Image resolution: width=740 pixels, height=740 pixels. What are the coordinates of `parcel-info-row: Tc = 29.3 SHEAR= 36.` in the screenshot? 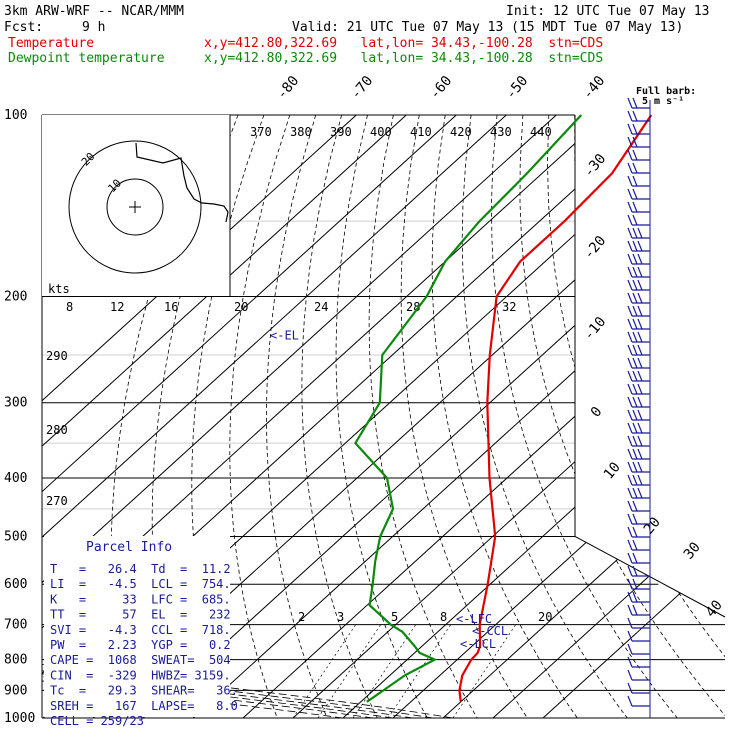 It's located at (144, 691).